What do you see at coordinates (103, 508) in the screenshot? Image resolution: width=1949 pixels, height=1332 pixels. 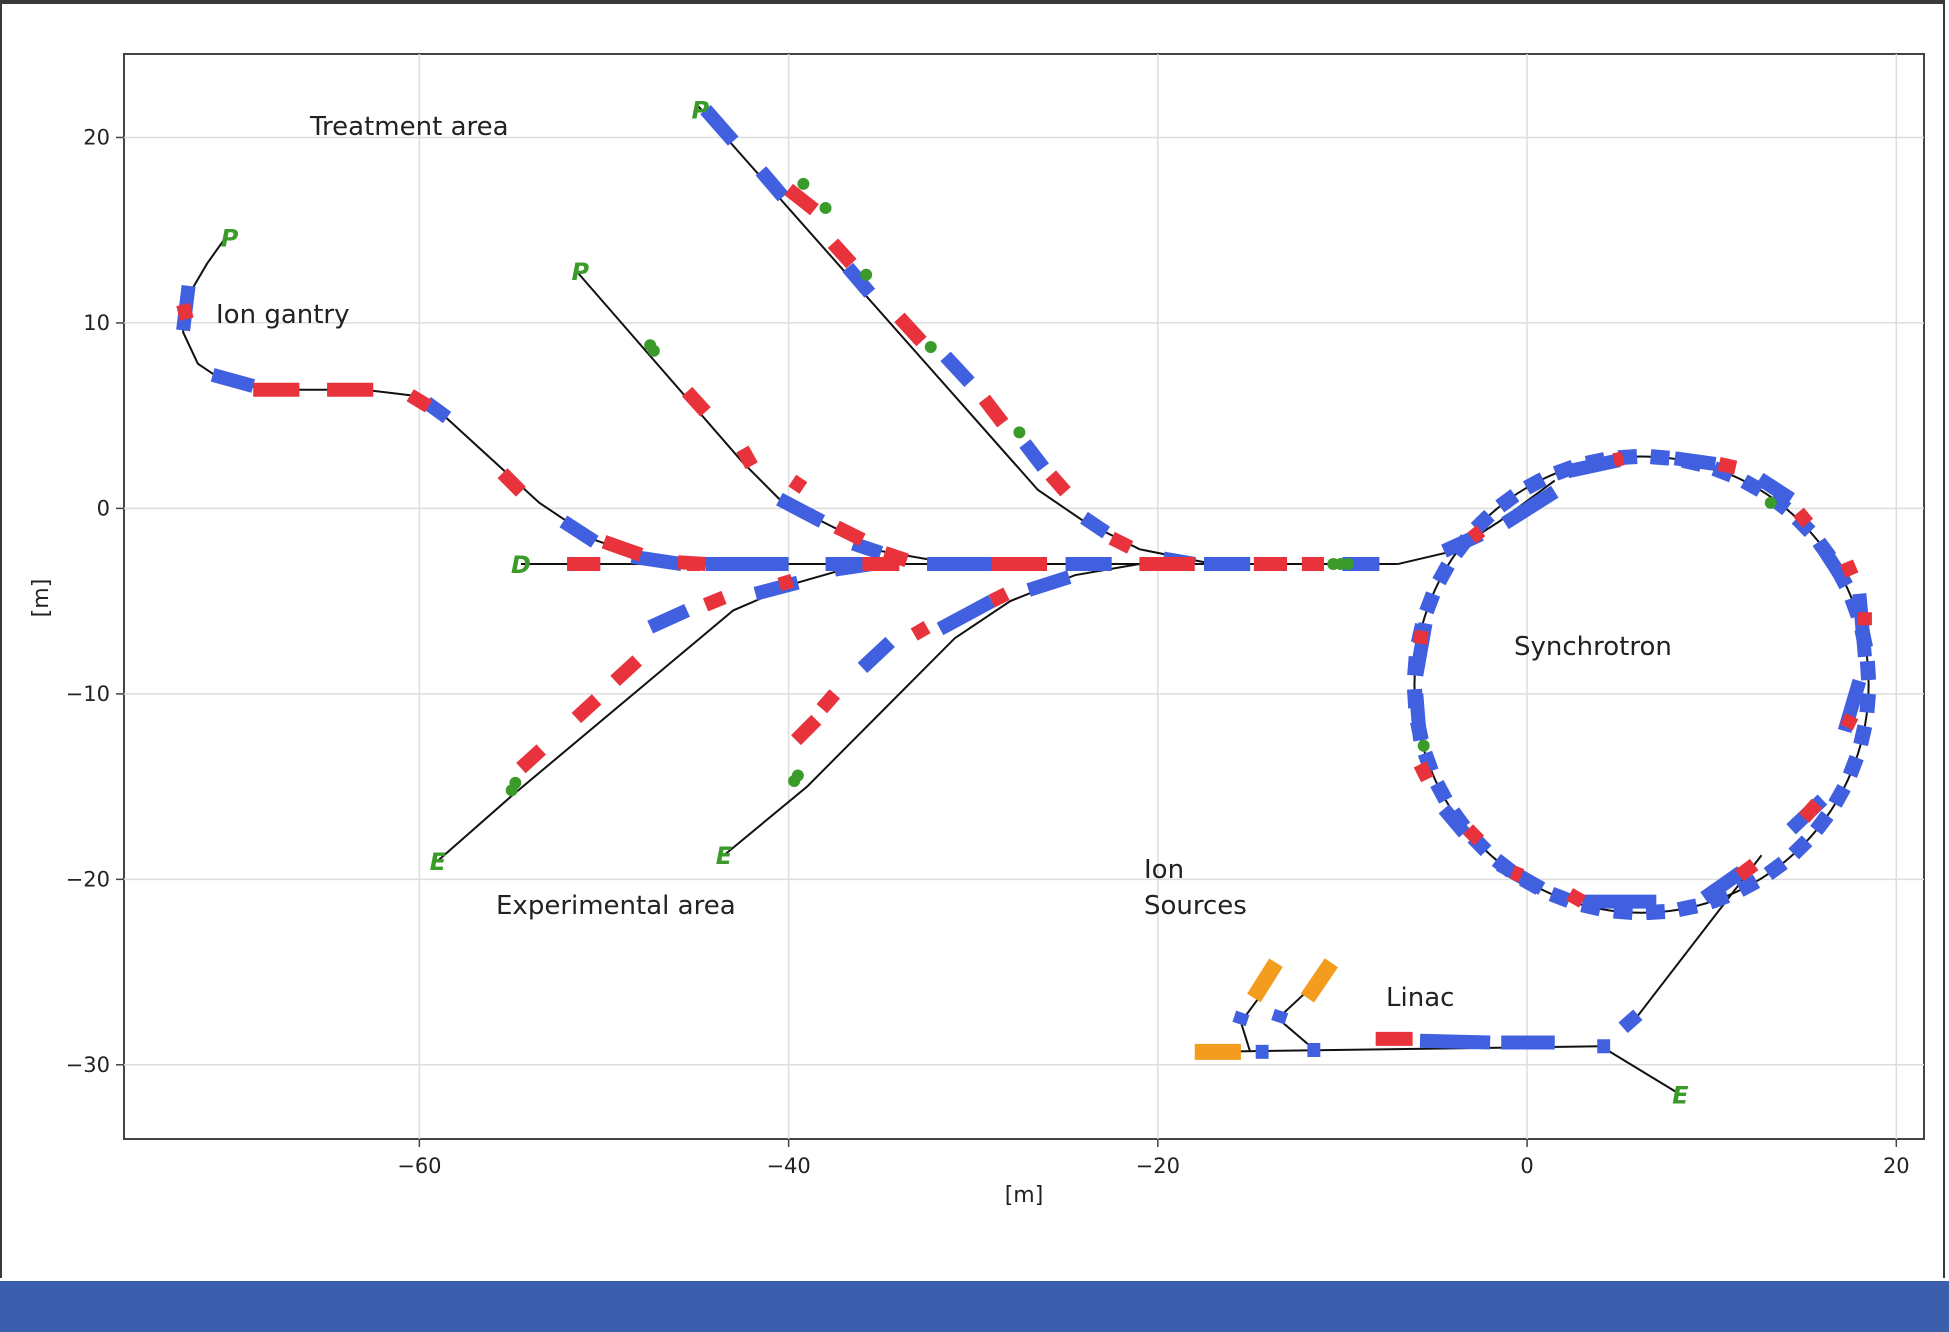 I see `y-tick-label: 0` at bounding box center [103, 508].